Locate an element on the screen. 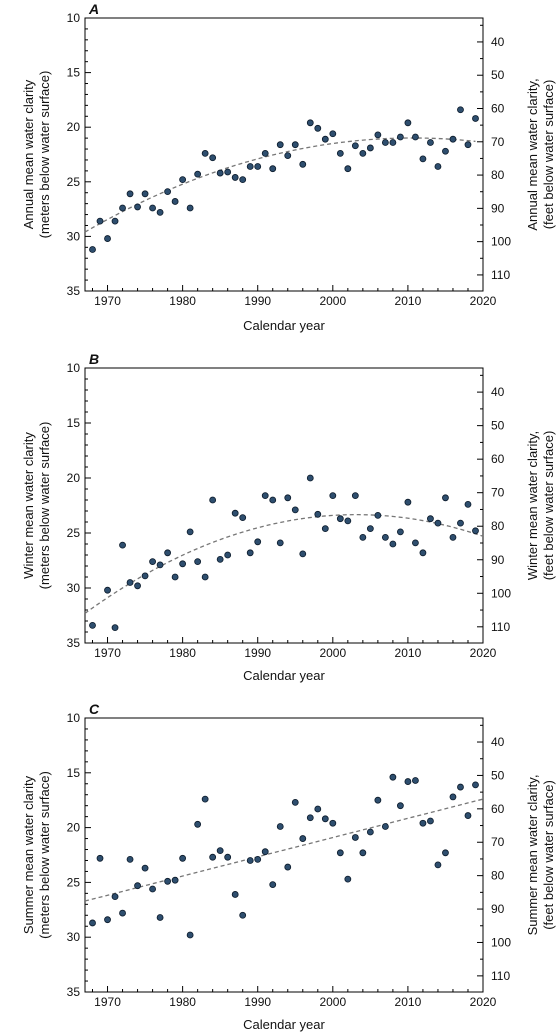 The image size is (560, 1033). y-left-tick-label: 15 is located at coordinates (74, 423).